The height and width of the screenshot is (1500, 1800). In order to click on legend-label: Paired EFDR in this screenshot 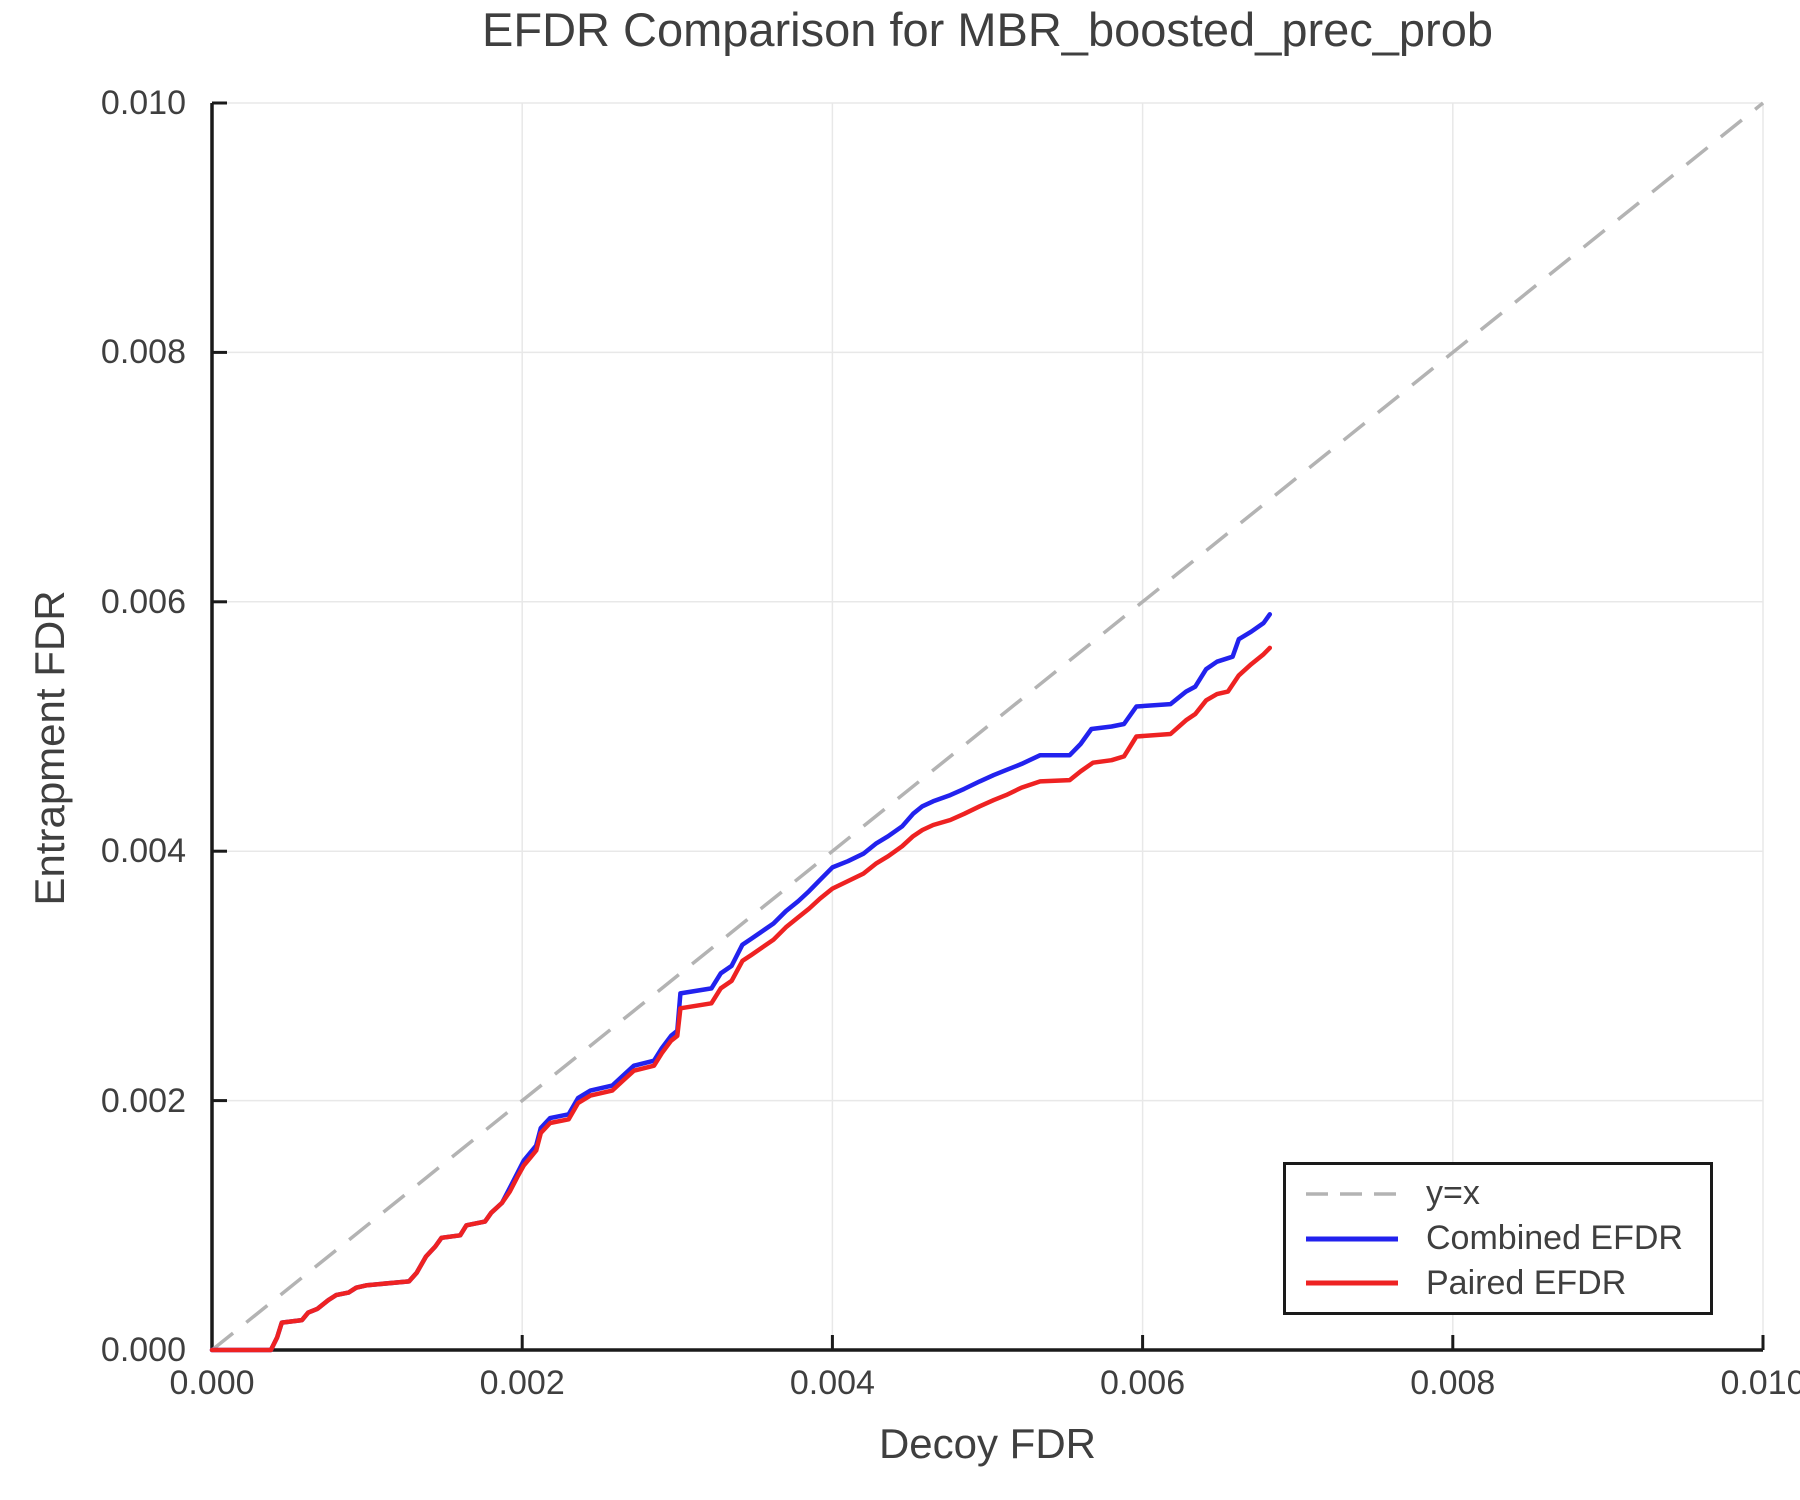, I will do `click(1526, 1282)`.